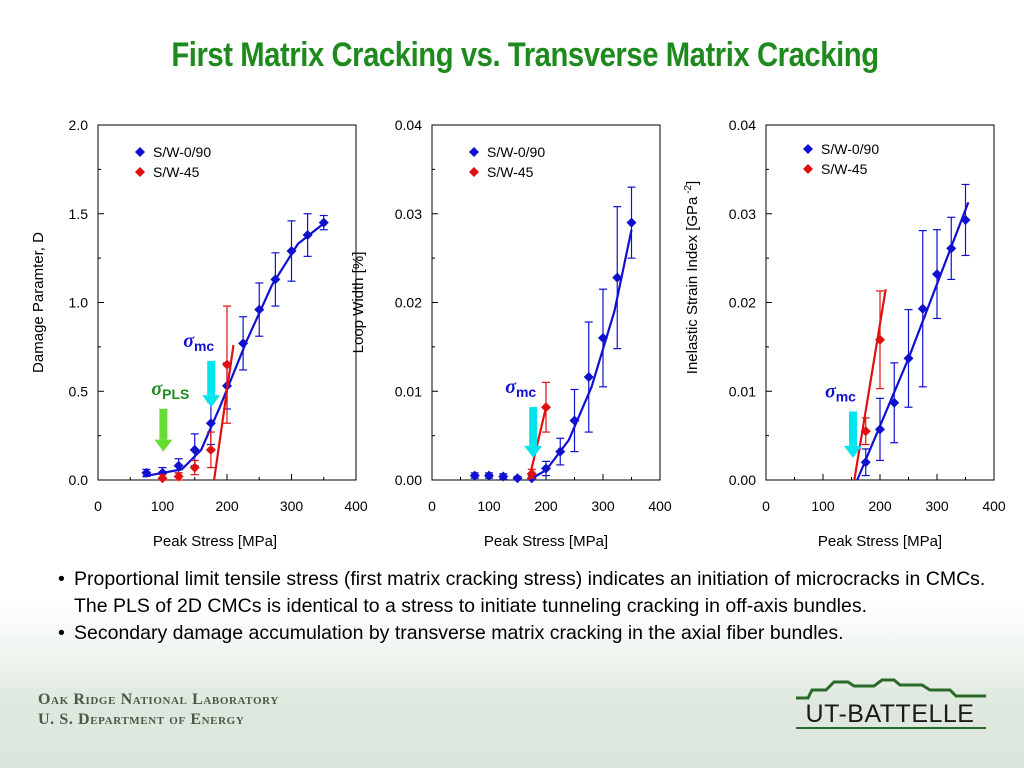  What do you see at coordinates (163, 506) in the screenshot?
I see `x-tick-label: 100` at bounding box center [163, 506].